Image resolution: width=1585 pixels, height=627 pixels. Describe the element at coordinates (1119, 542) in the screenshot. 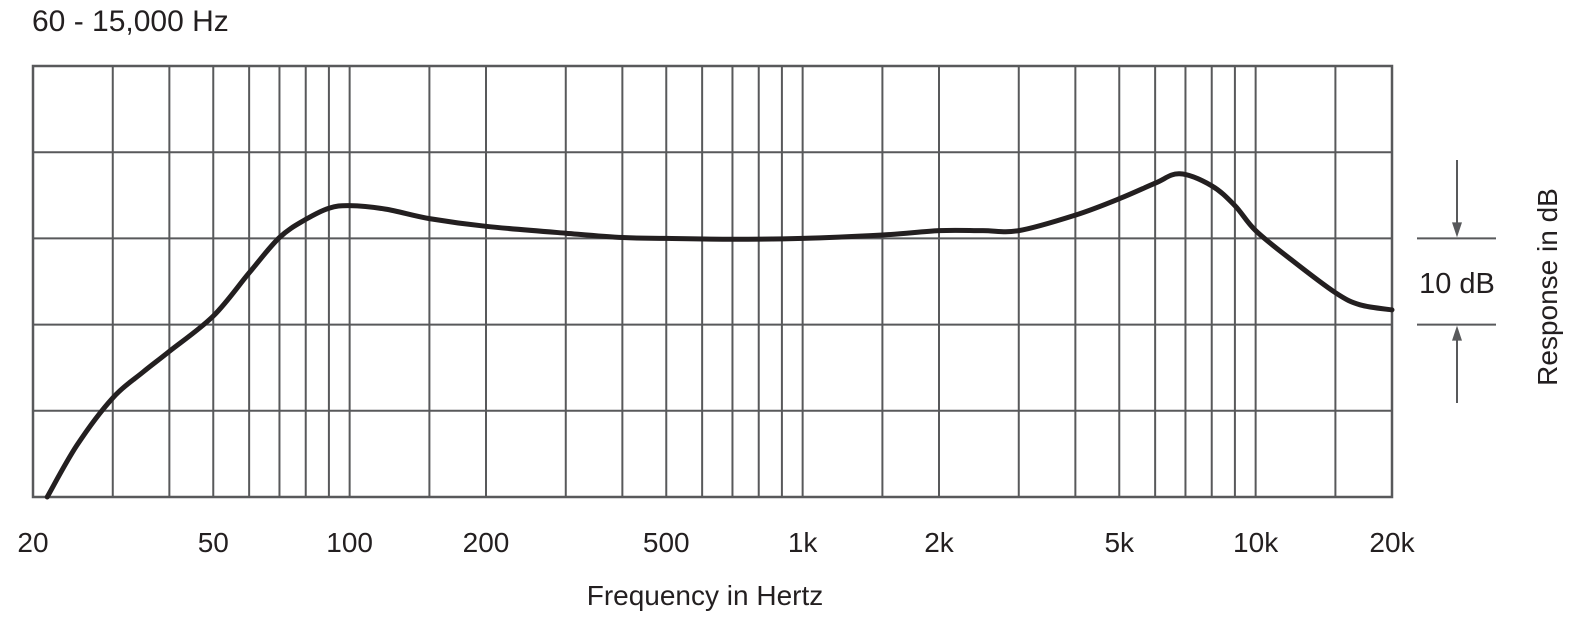

I see `x-tick-label: 5k` at that location.